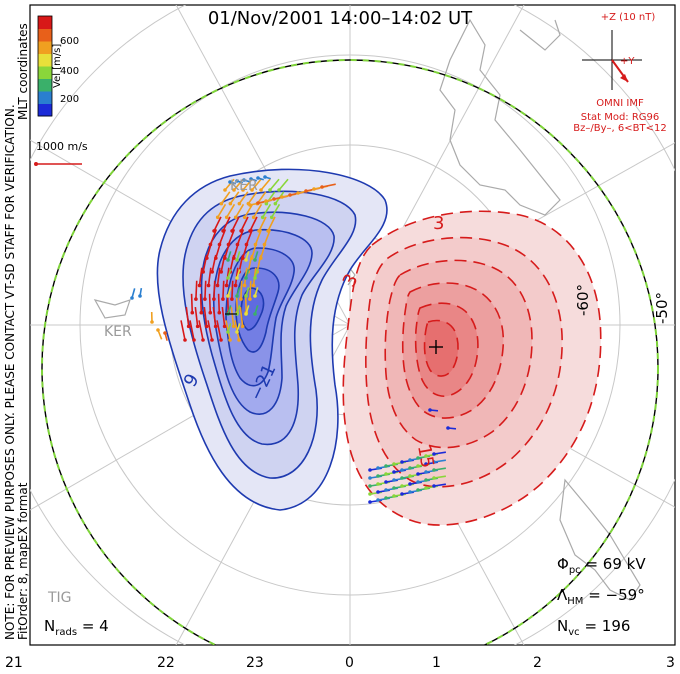 Image resolution: width=680 pixels, height=674 pixels. What do you see at coordinates (166, 663) in the screenshot?
I see `mlt-label-22: 22` at bounding box center [166, 663].